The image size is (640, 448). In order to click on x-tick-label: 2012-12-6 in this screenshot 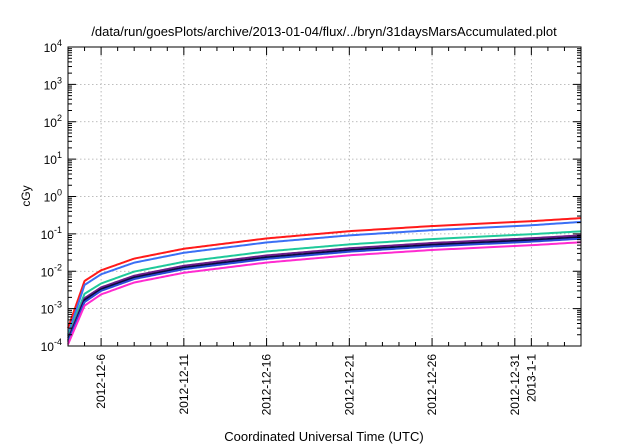, I will do `click(101, 381)`.